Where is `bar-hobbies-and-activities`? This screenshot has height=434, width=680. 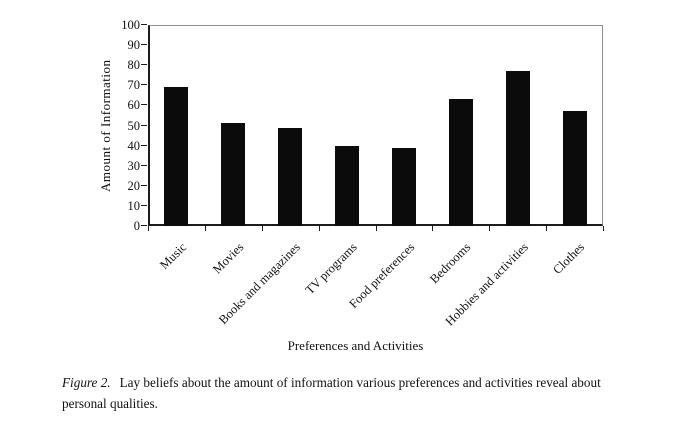
bar-hobbies-and-activities is located at coordinates (517, 148).